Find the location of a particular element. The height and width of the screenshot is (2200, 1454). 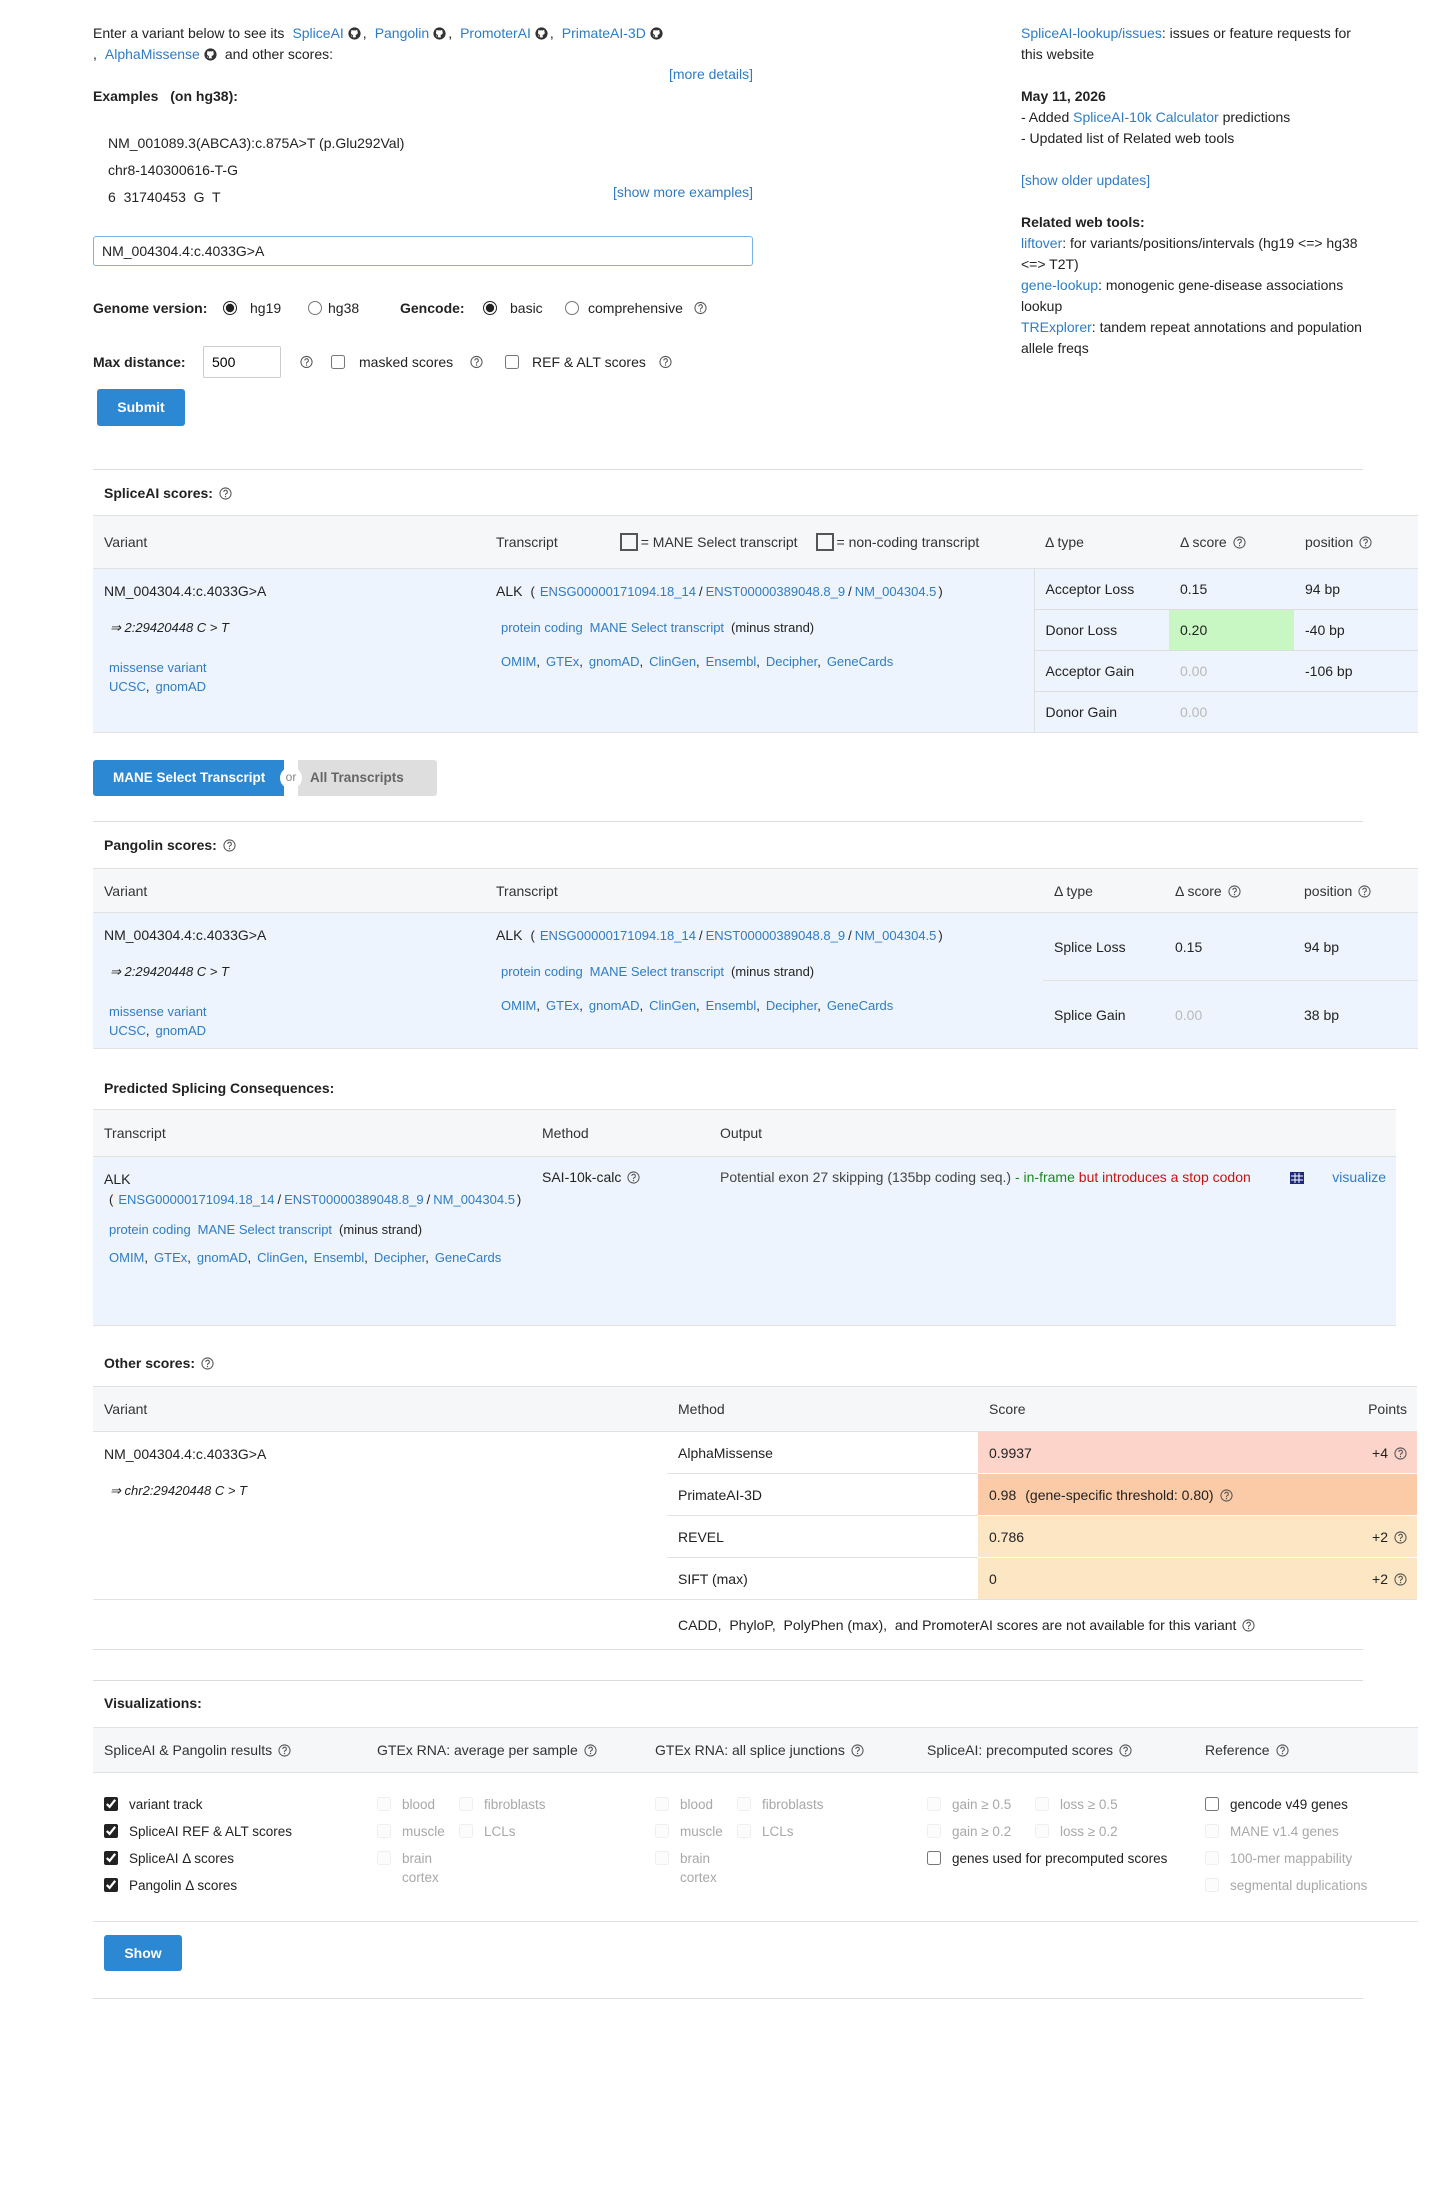

show-more-examples: [show more examples] is located at coordinates (682, 192).